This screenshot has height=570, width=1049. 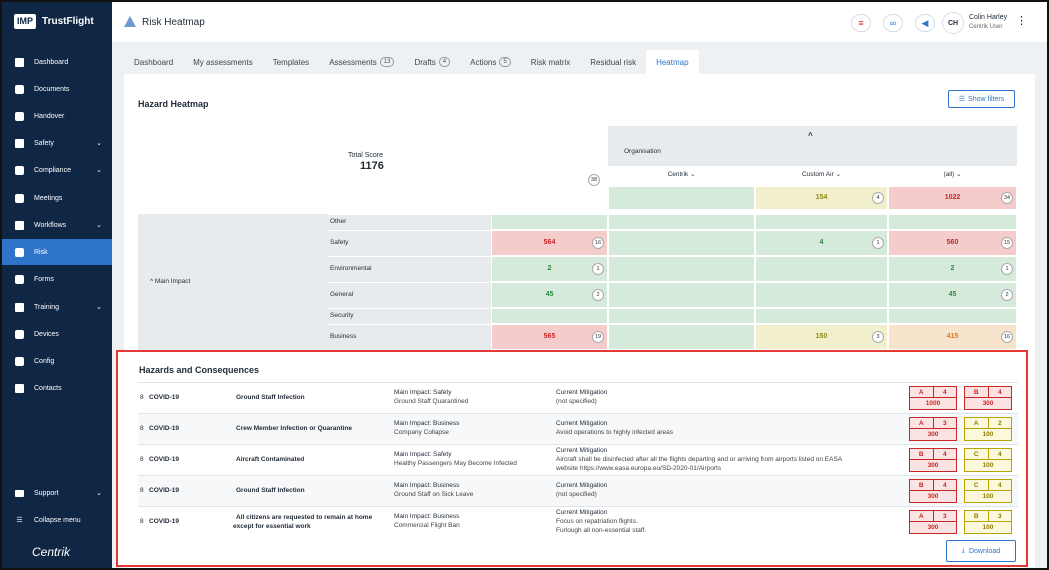 I want to click on hazard-id: 8, so click(x=142, y=428).